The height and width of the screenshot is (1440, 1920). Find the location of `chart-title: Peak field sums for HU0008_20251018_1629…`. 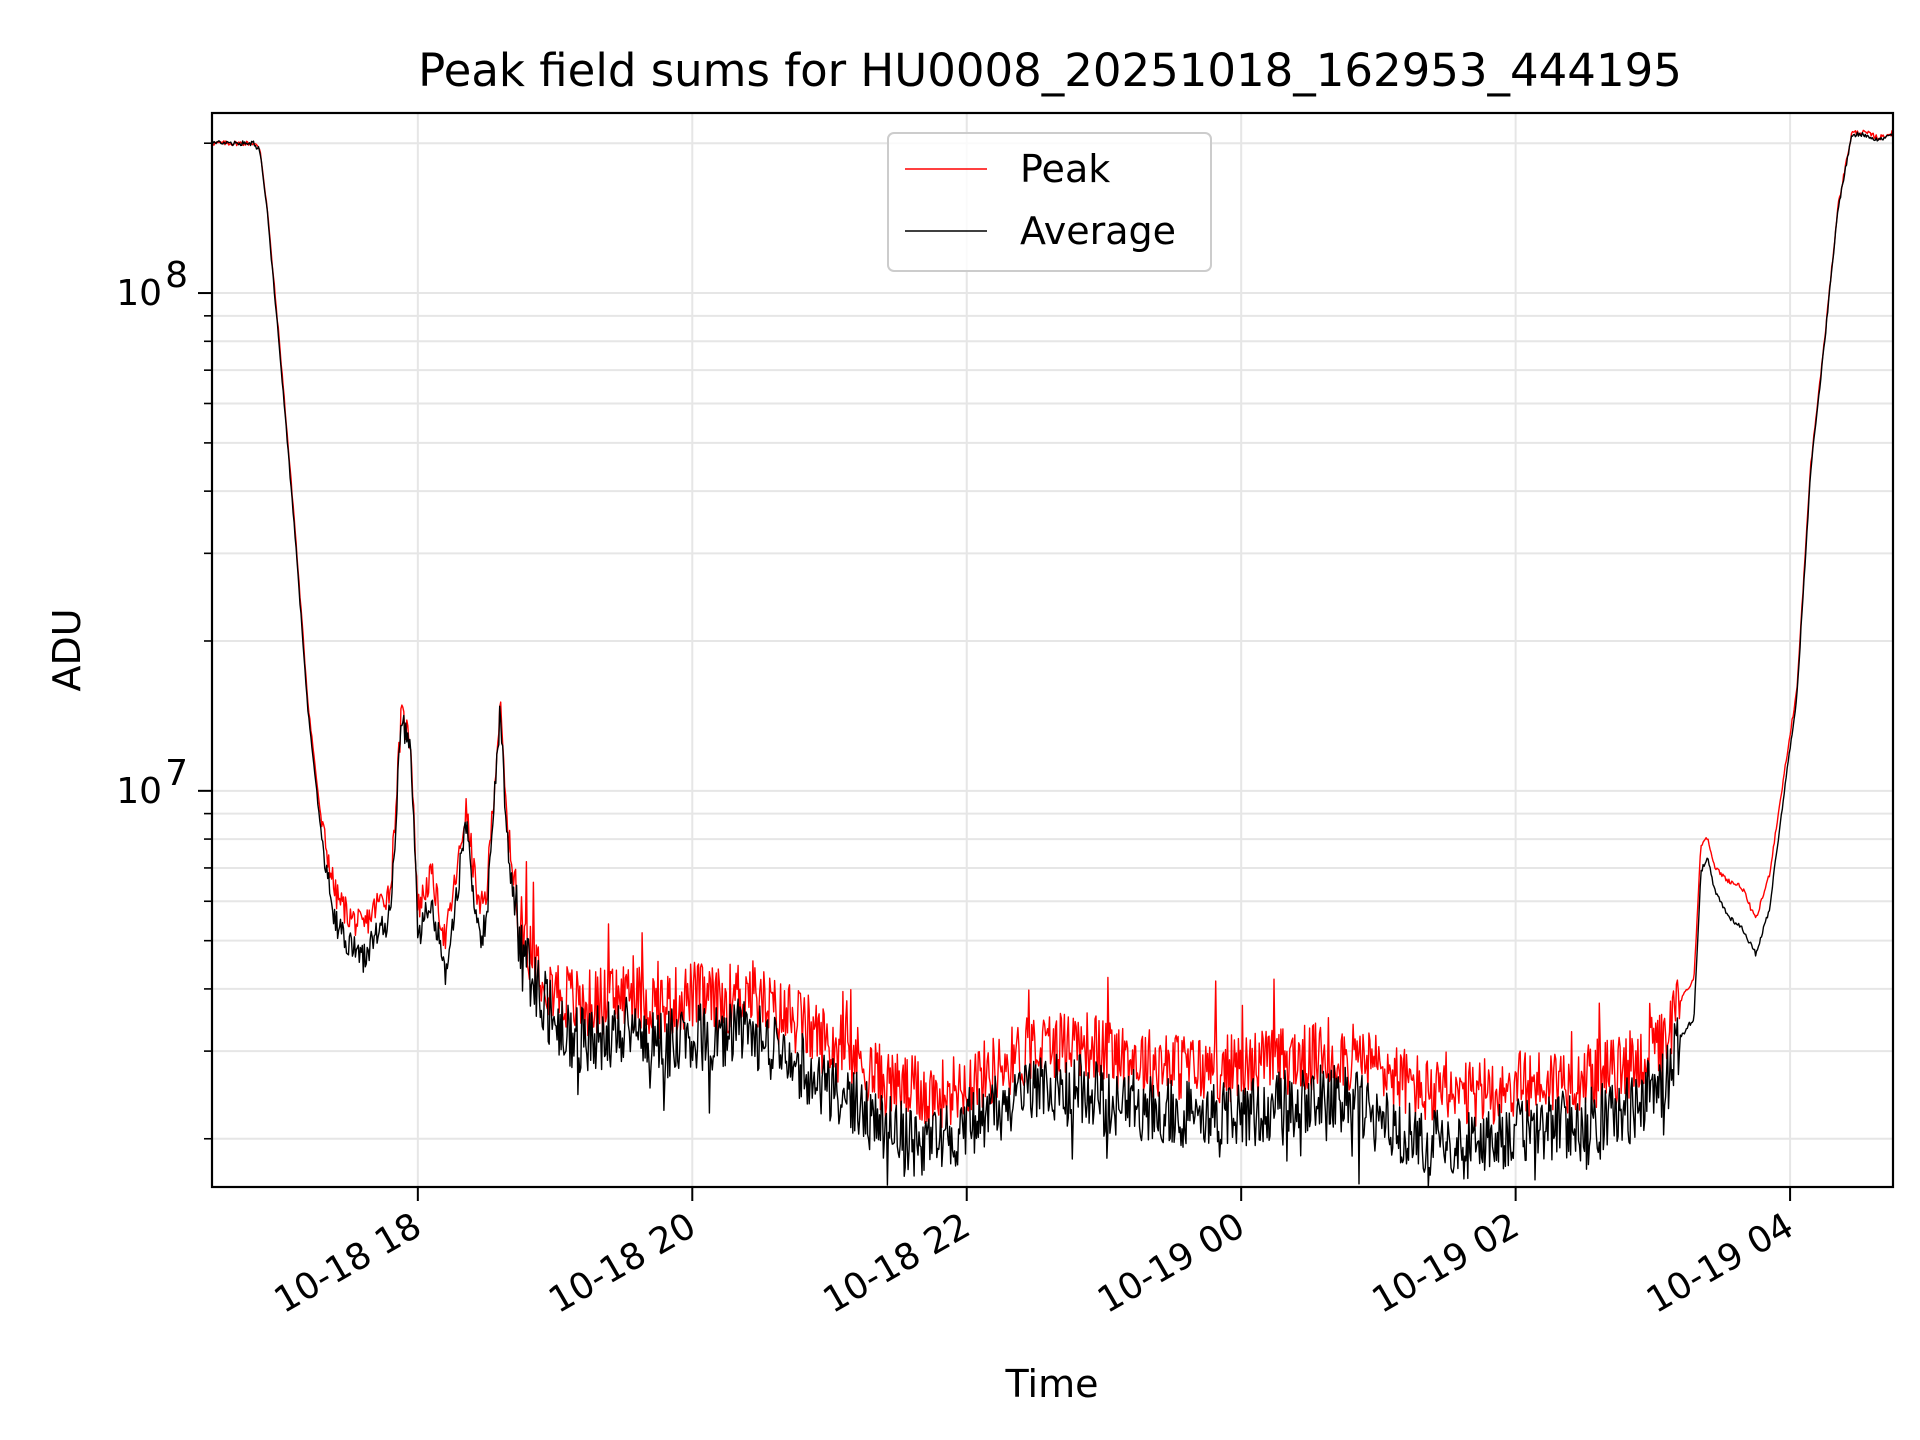

chart-title: Peak field sums for HU0008_20251018_1629… is located at coordinates (1050, 70).